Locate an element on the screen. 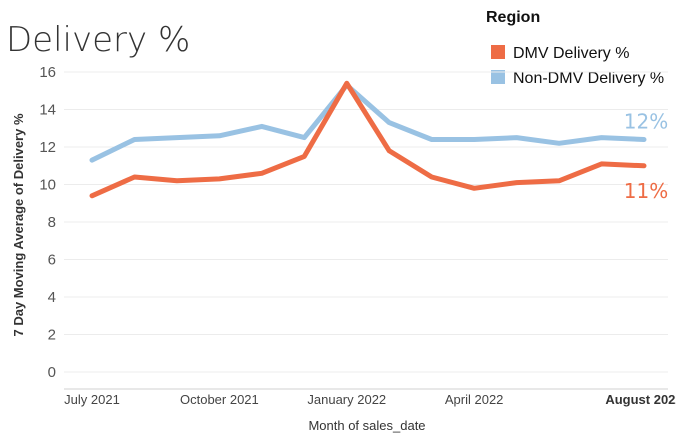  y-tick-label: 2 is located at coordinates (52, 335).